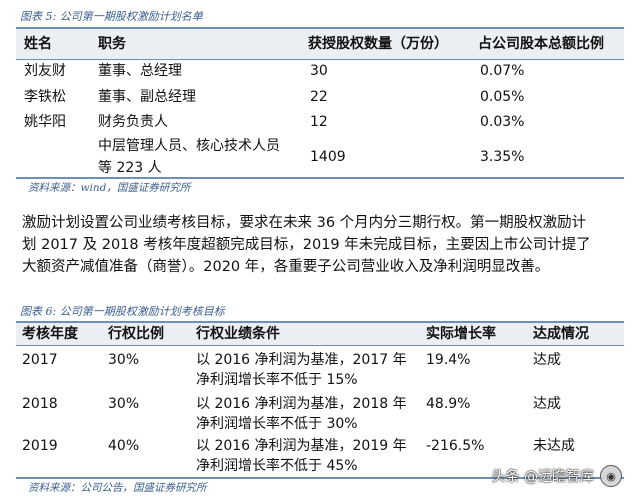 The image size is (640, 497). Describe the element at coordinates (461, 334) in the screenshot. I see `table2-header-growth: 实际增长率` at that location.